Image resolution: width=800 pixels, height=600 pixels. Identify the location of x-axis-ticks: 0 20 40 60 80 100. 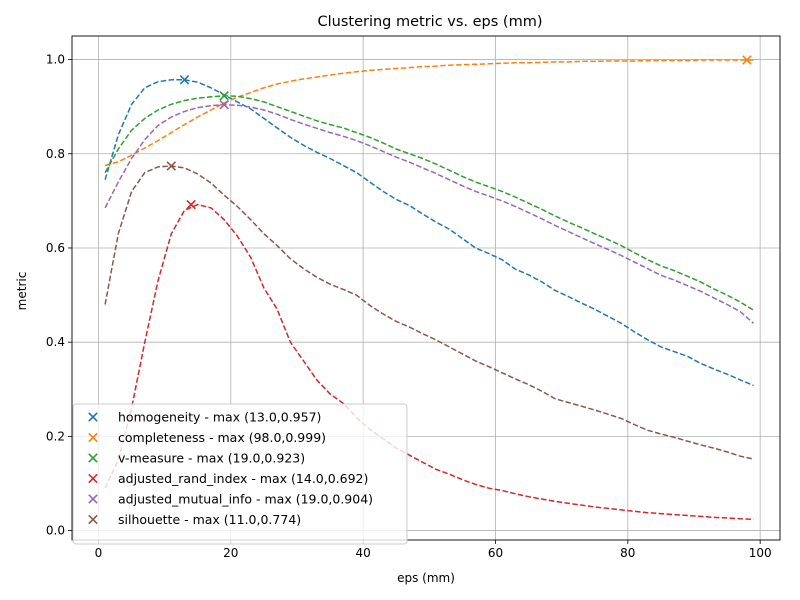
(433, 550).